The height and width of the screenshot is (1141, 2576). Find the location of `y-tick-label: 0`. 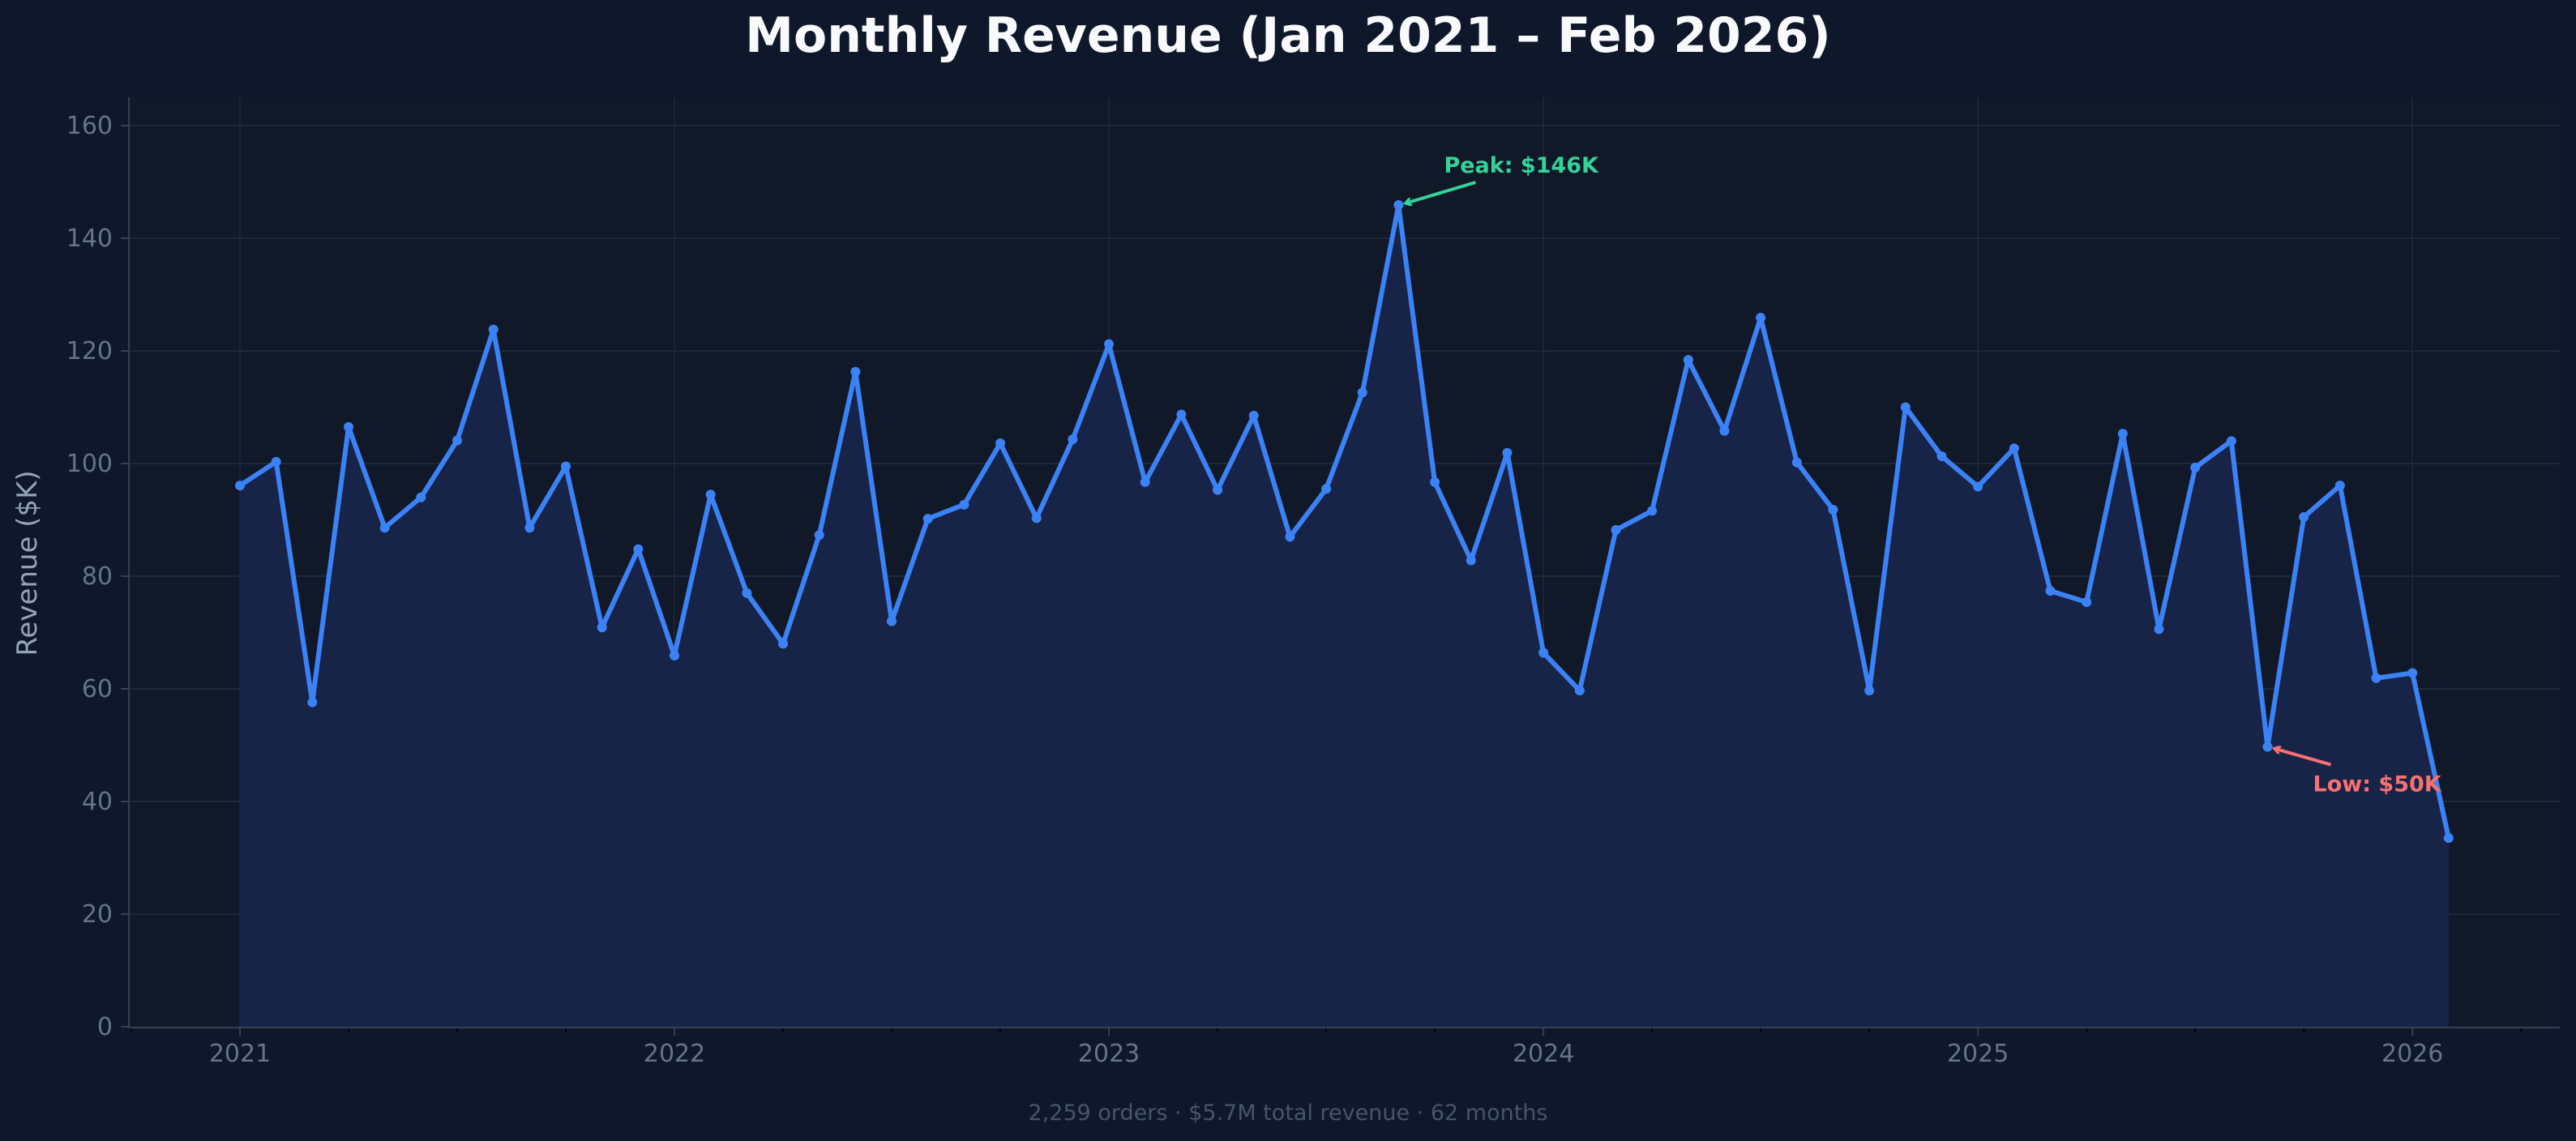

y-tick-label: 0 is located at coordinates (105, 1027).